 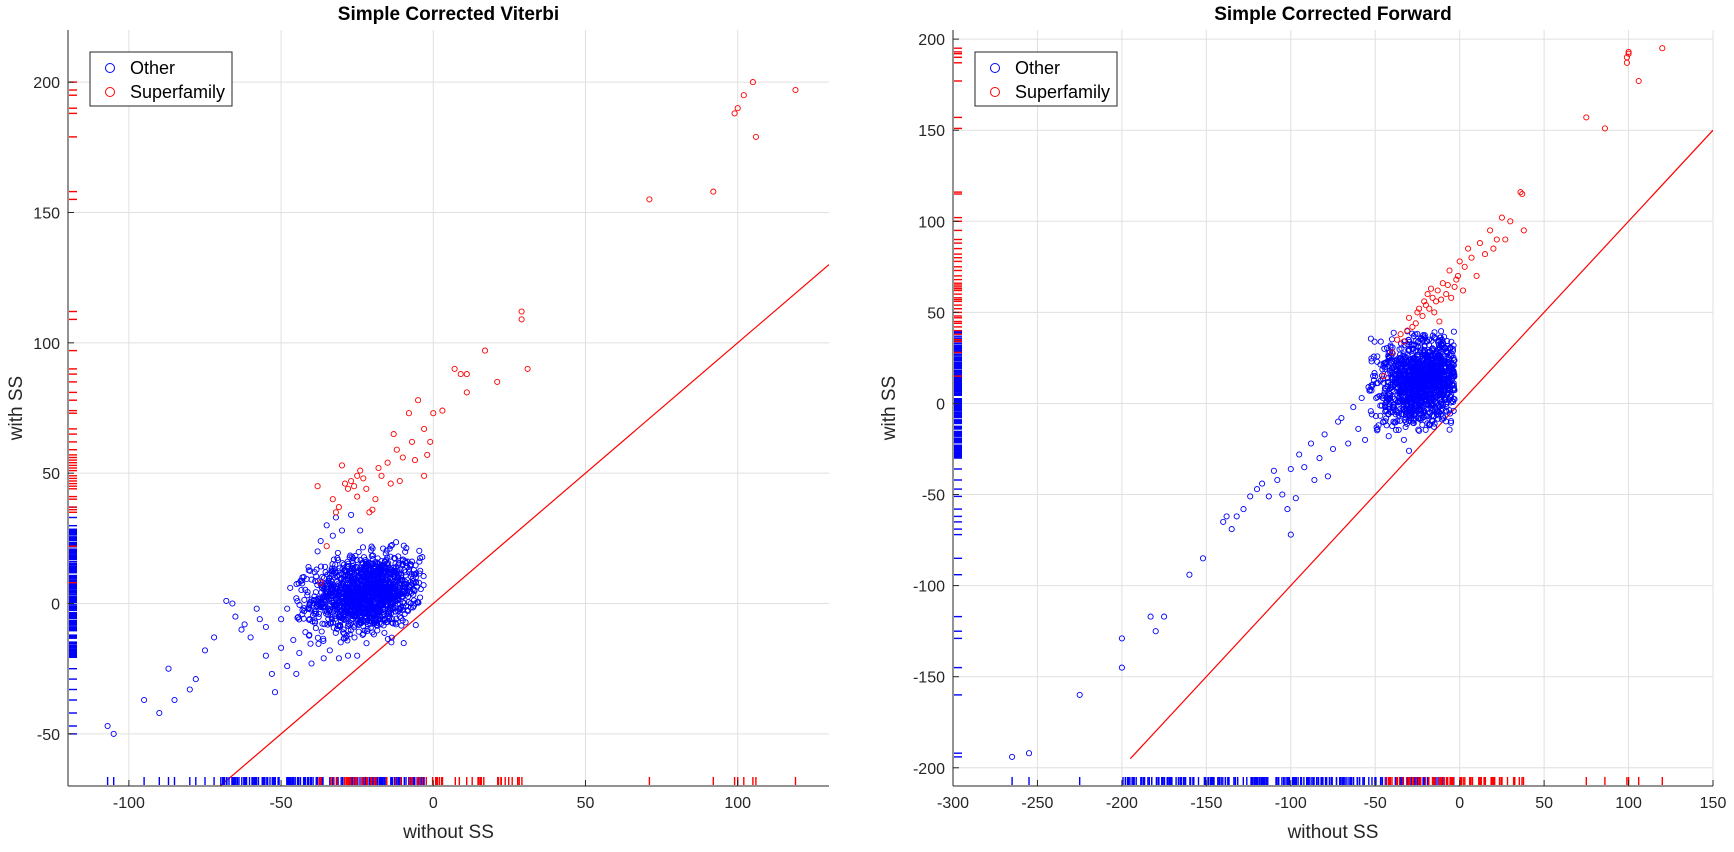 I want to click on x-tick-label: -50, so click(x=281, y=803).